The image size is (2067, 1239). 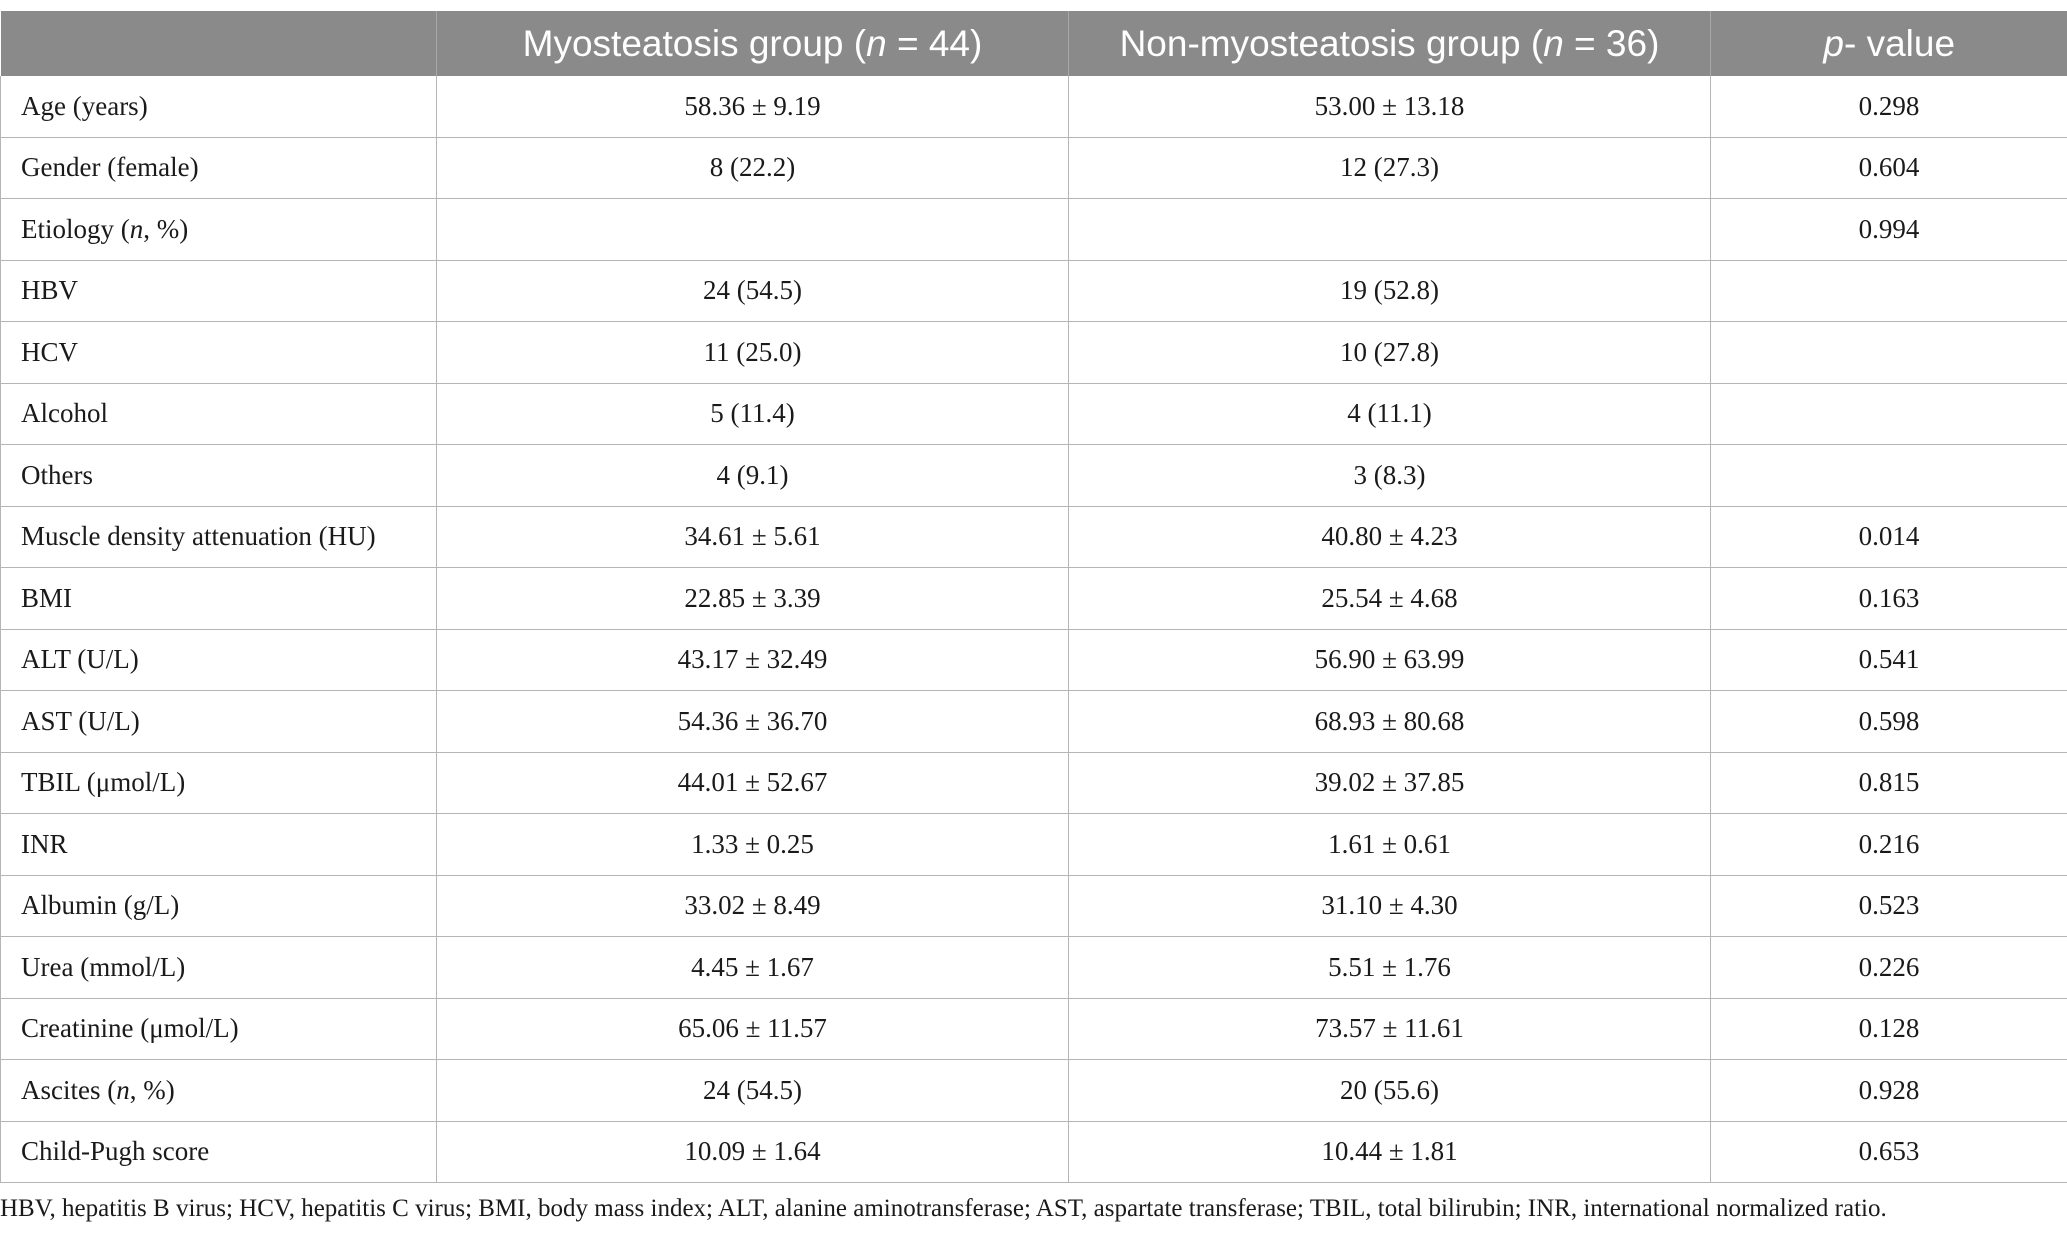 I want to click on cell-non-myosteatosis: 53.00 ± 13.18, so click(x=1389, y=107).